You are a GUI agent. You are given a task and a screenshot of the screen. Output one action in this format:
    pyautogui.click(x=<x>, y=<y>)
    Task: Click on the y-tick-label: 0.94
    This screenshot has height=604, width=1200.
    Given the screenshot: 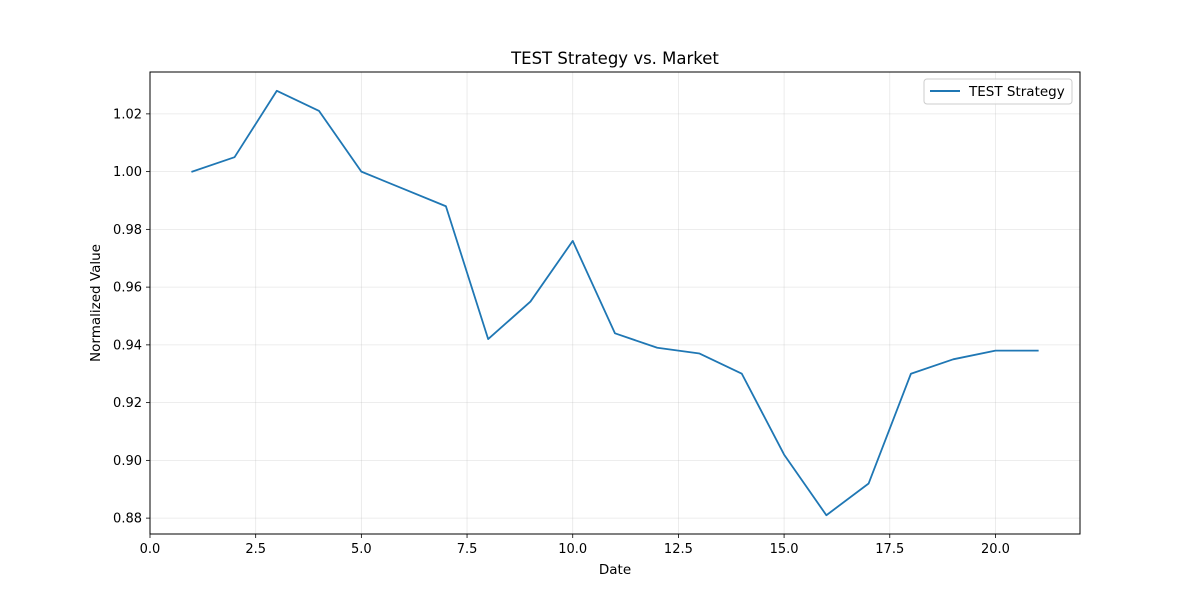 What is the action you would take?
    pyautogui.click(x=127, y=345)
    